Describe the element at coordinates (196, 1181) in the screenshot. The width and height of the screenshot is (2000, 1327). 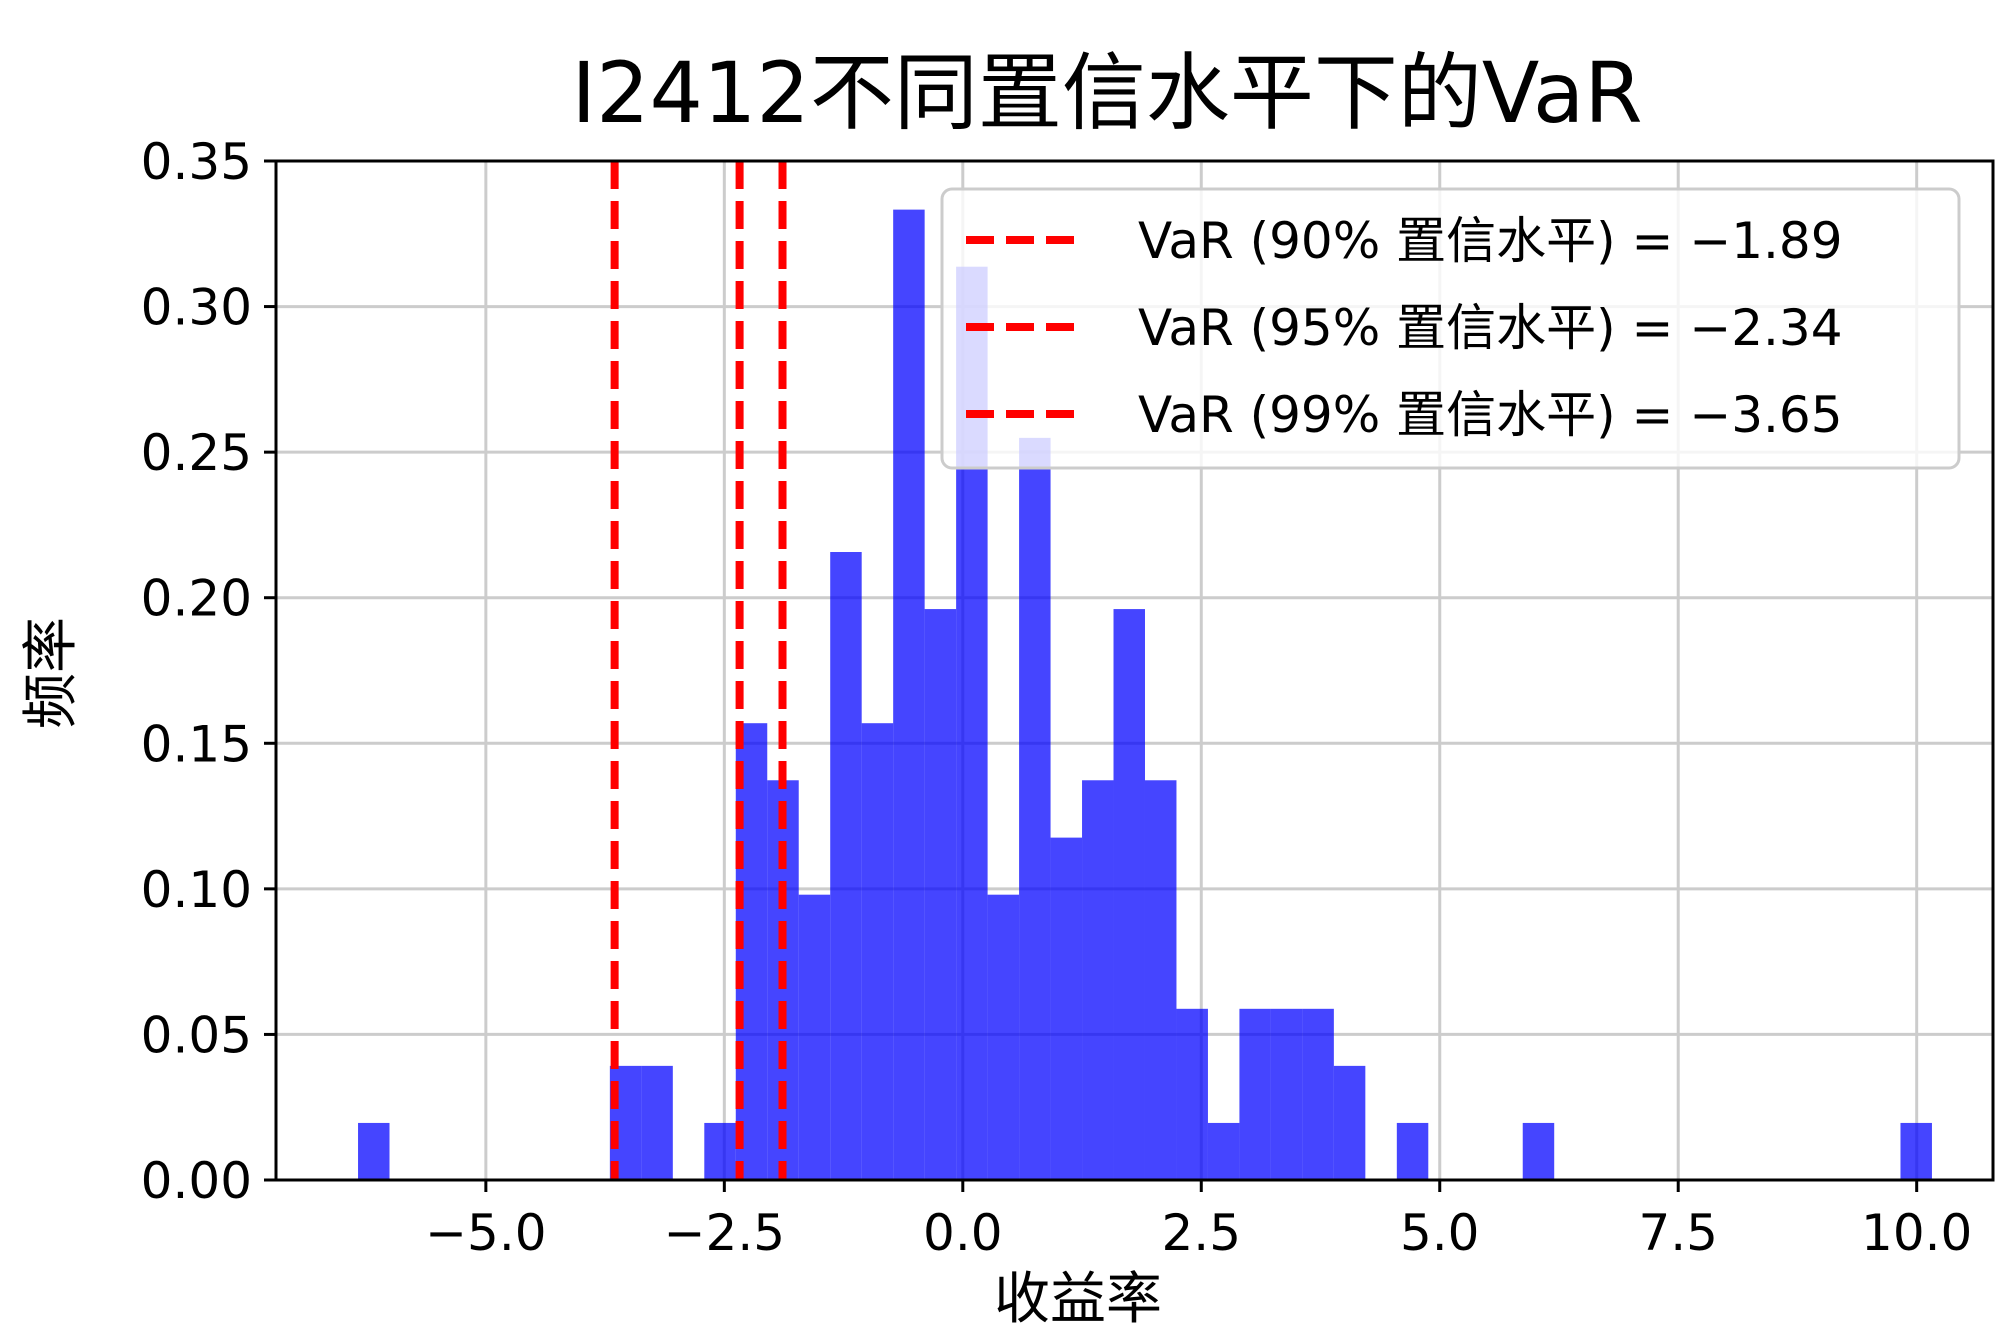
I see `y-tick-label: 0.00` at that location.